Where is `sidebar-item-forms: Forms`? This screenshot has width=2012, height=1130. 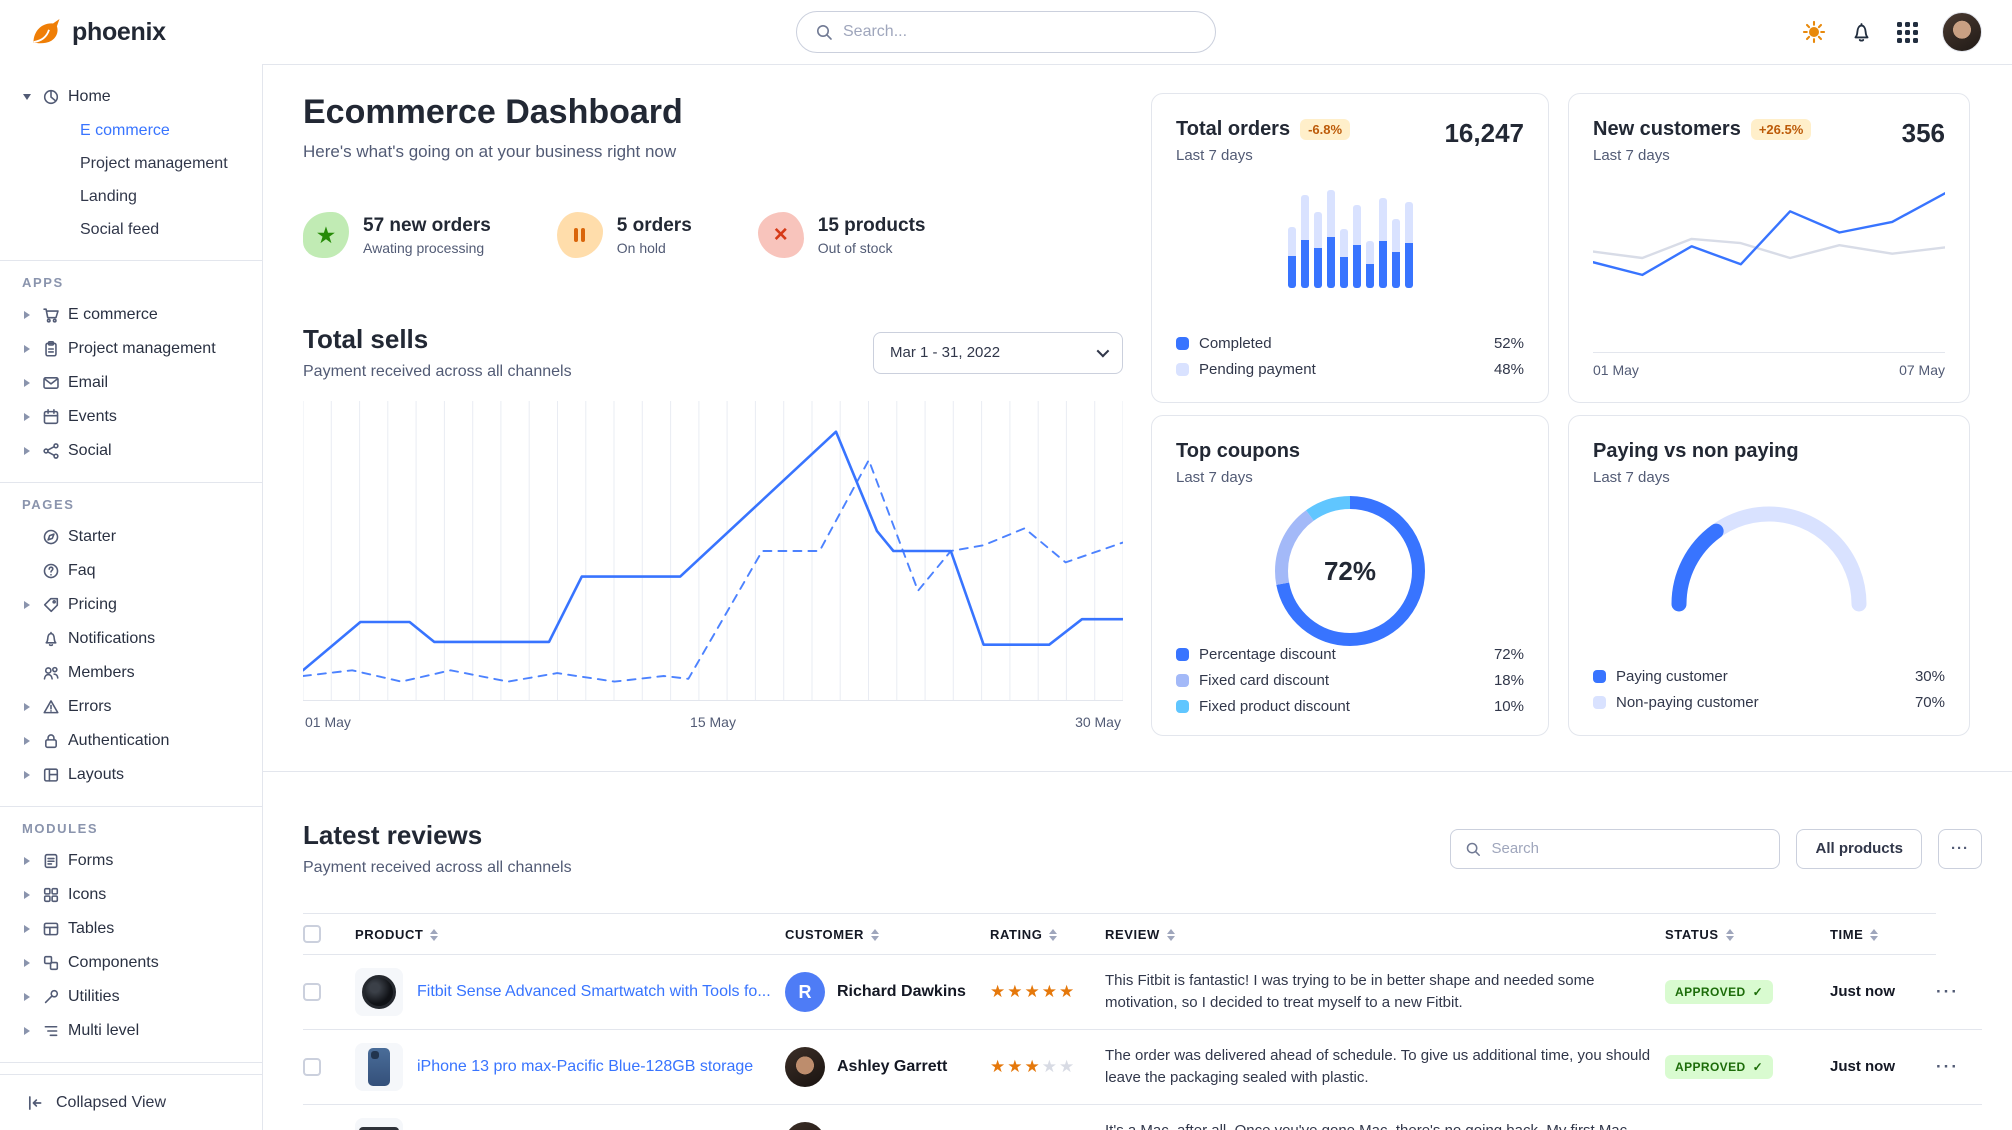
sidebar-item-forms: Forms is located at coordinates (131, 861).